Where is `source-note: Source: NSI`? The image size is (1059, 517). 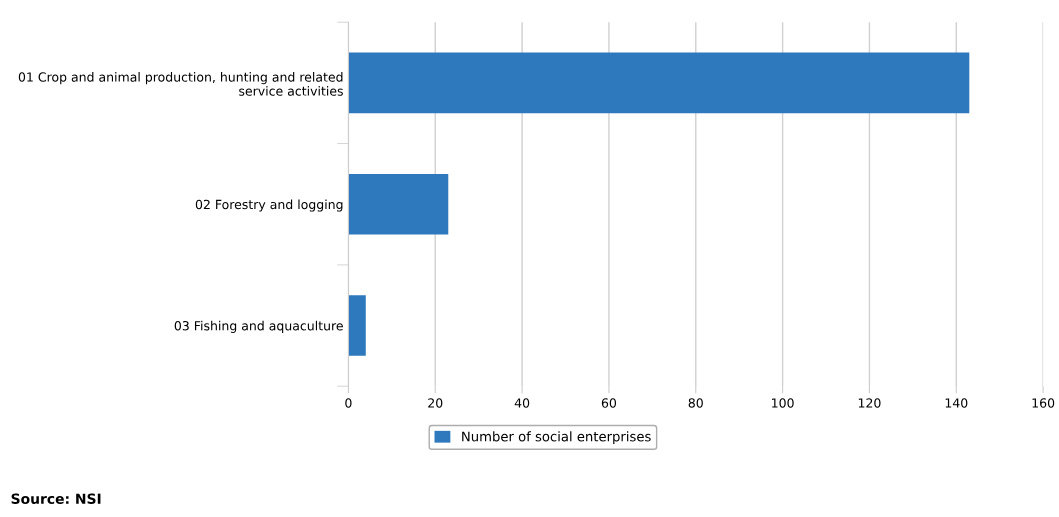
source-note: Source: NSI is located at coordinates (56, 498).